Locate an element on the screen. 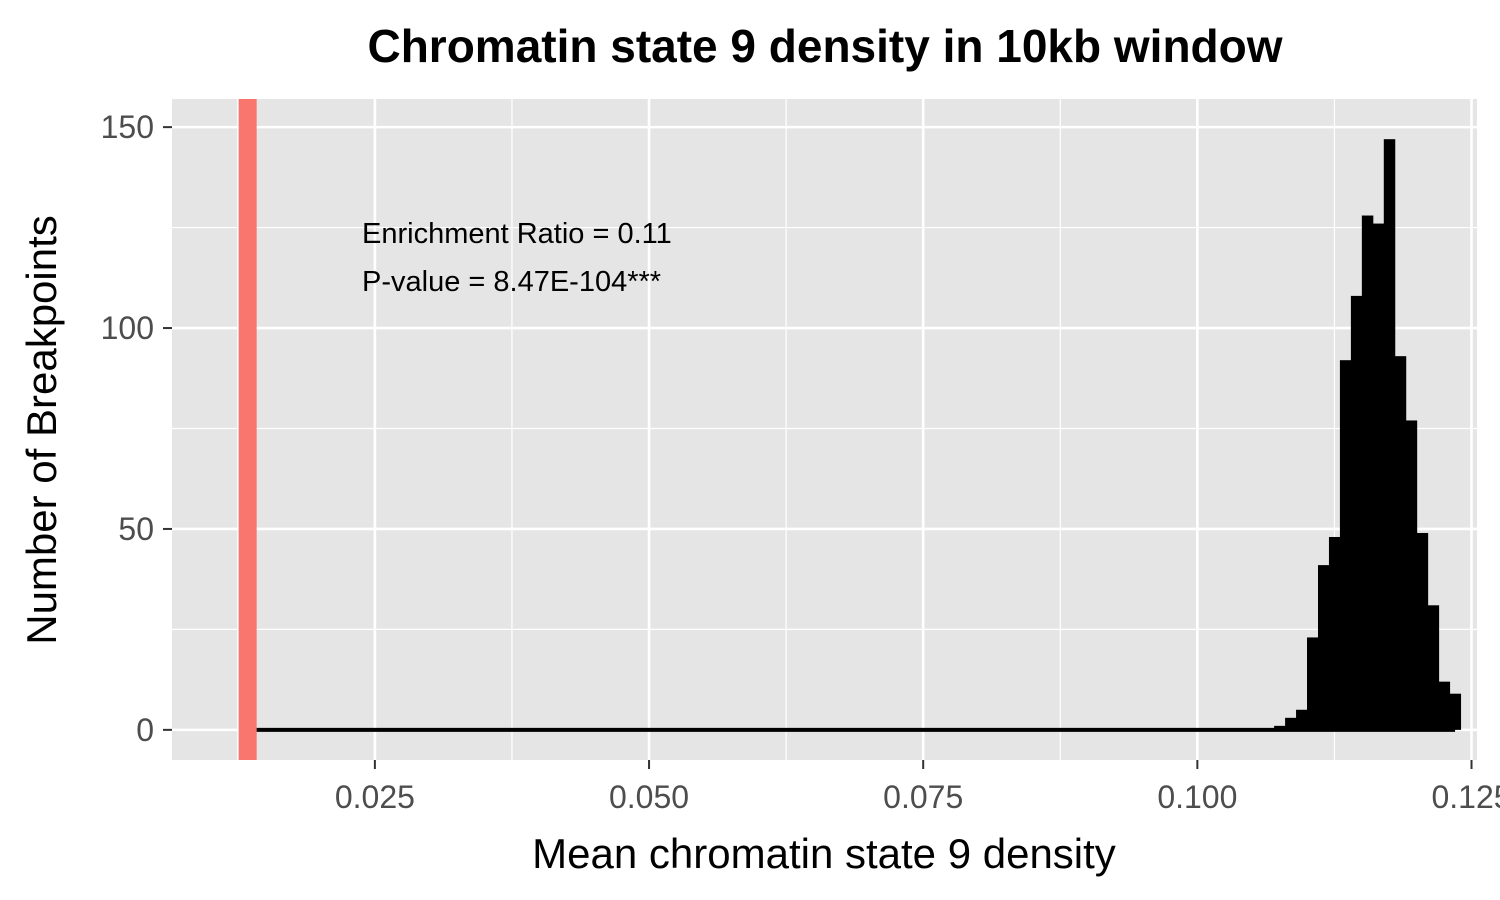 This screenshot has height=900, width=1500. x-tick-label: 0.125 is located at coordinates (1465, 797).